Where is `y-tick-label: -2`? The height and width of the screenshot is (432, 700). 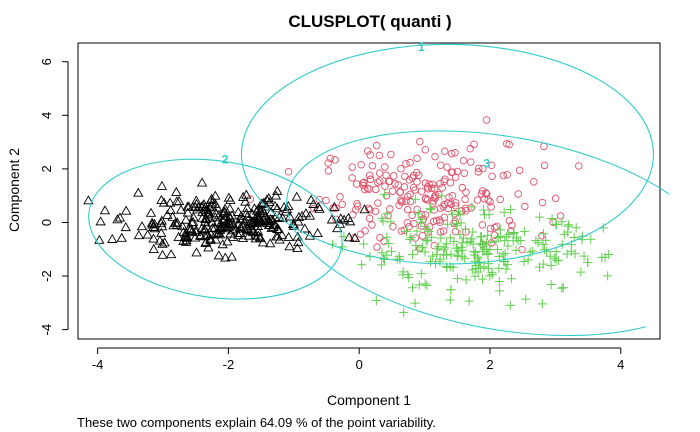
y-tick-label: -2 is located at coordinates (46, 276).